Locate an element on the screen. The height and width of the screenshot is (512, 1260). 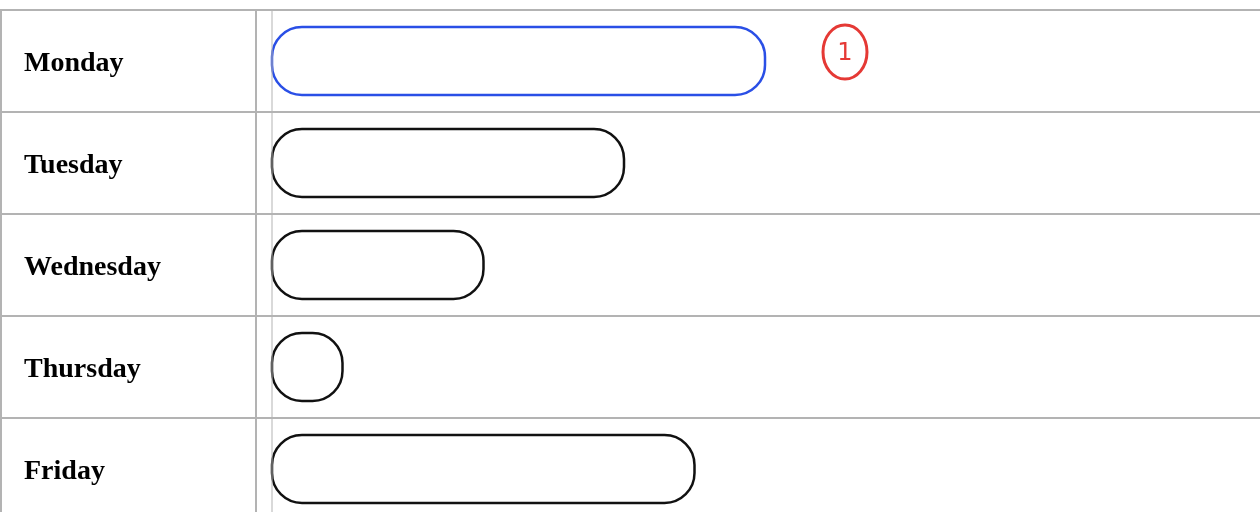
y-tick-label: Wednesday is located at coordinates (92, 265).